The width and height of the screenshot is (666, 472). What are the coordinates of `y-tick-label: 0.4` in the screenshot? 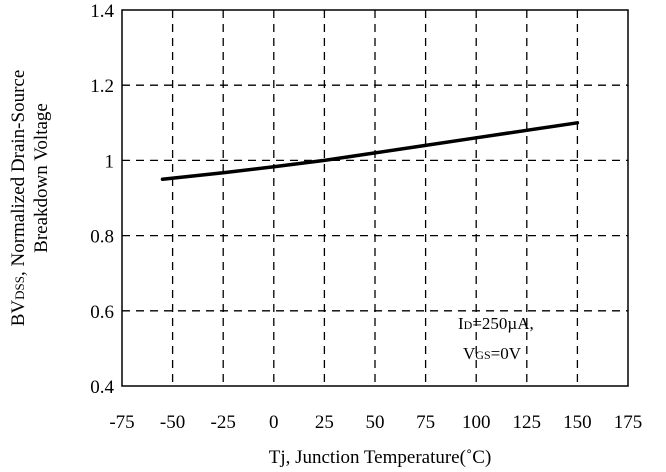 It's located at (102, 387).